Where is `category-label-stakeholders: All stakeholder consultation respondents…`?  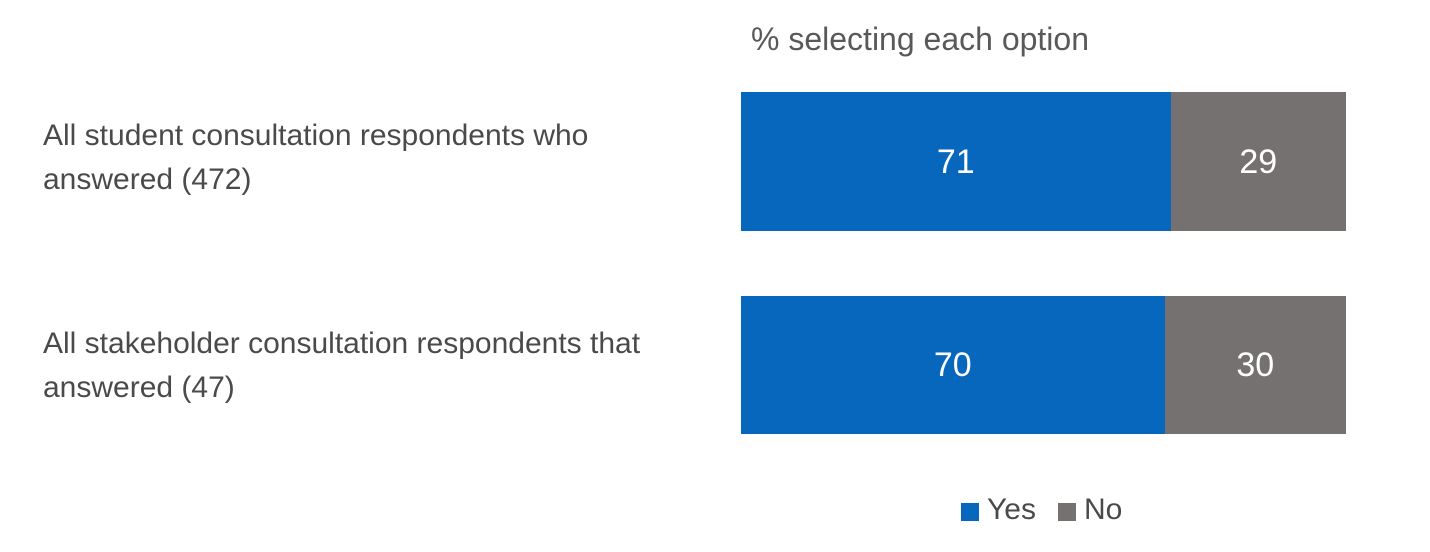 category-label-stakeholders: All stakeholder consultation respondents… is located at coordinates (342, 365).